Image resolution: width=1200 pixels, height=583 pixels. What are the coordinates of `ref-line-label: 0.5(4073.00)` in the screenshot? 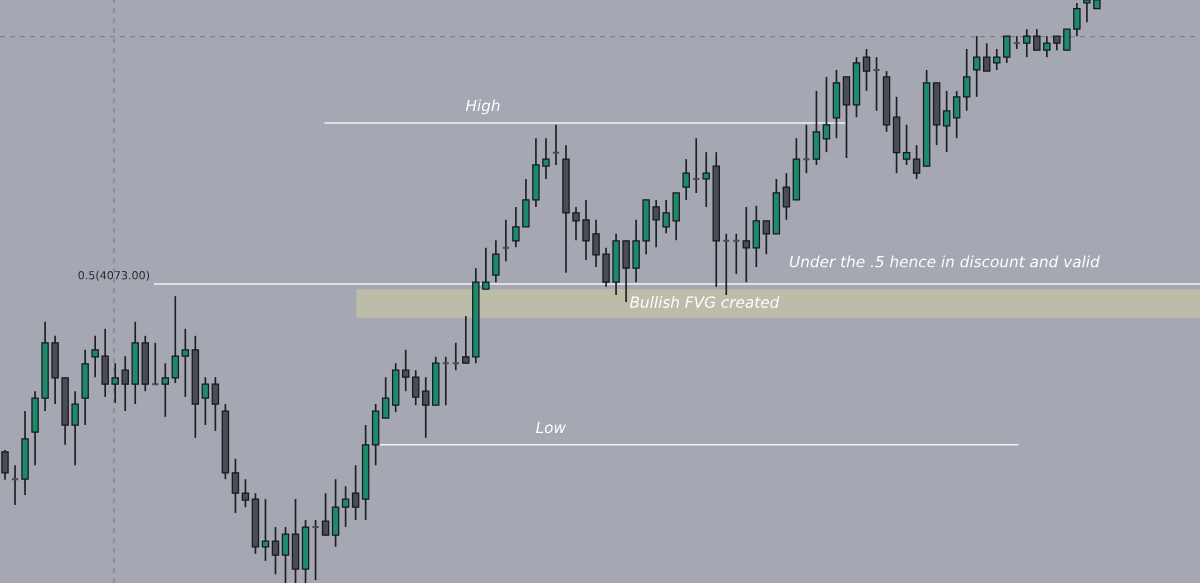 It's located at (114, 275).